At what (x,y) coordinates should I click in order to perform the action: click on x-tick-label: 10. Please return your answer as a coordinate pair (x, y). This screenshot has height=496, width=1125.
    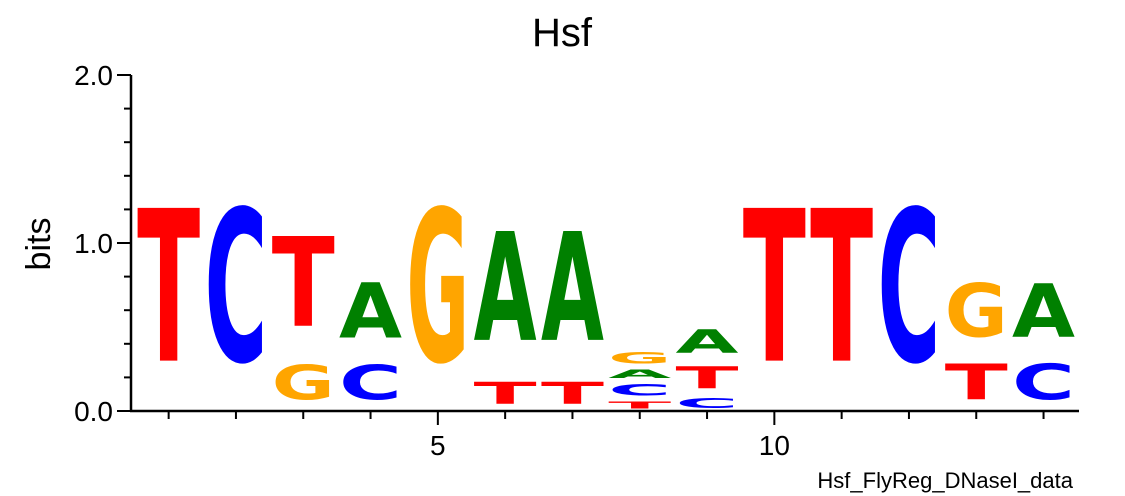
    Looking at the image, I should click on (774, 445).